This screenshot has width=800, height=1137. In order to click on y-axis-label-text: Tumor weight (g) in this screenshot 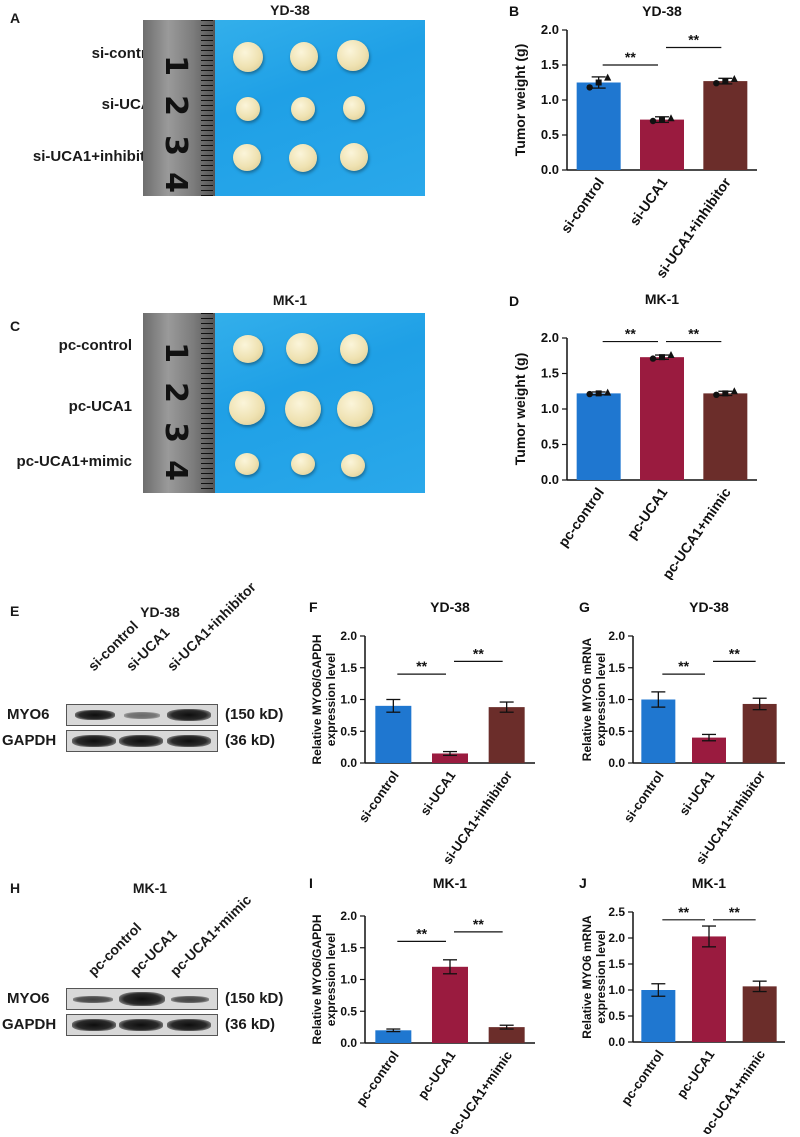, I will do `click(520, 409)`.